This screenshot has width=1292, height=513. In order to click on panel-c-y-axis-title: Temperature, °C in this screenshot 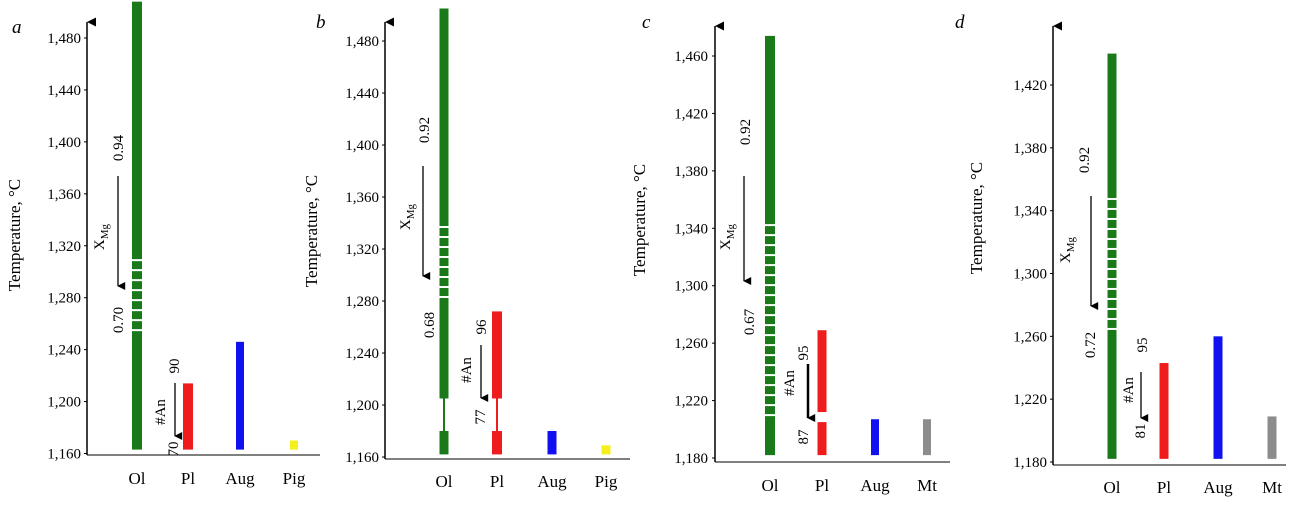, I will do `click(639, 220)`.